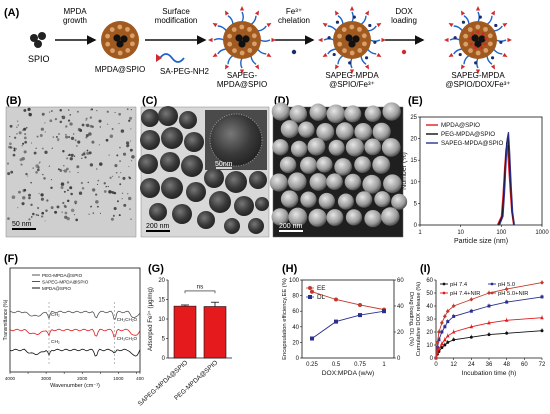 This screenshot has width=550, height=414. Describe the element at coordinates (429, 307) in the screenshot. I see `i-ytick: 40` at that location.